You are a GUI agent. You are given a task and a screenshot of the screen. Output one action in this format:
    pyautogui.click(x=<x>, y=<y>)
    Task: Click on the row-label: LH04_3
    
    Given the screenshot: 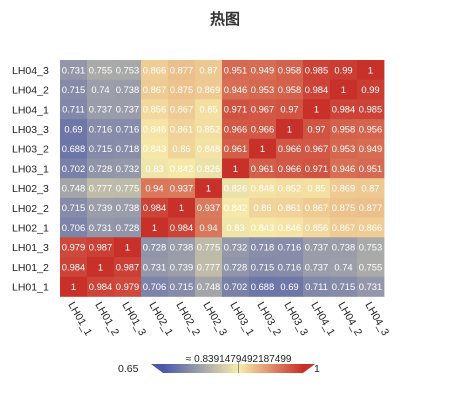 What is the action you would take?
    pyautogui.click(x=30, y=71)
    